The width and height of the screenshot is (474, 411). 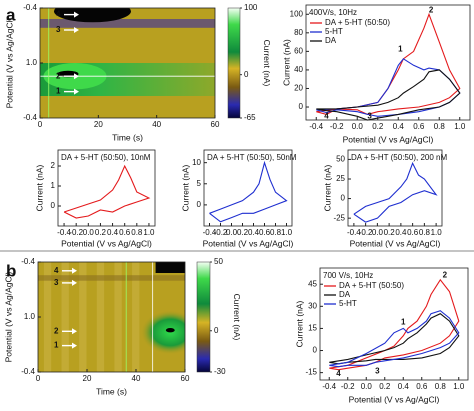 I want to click on chart-title: 400V/s, 10Hz, so click(x=333, y=12).